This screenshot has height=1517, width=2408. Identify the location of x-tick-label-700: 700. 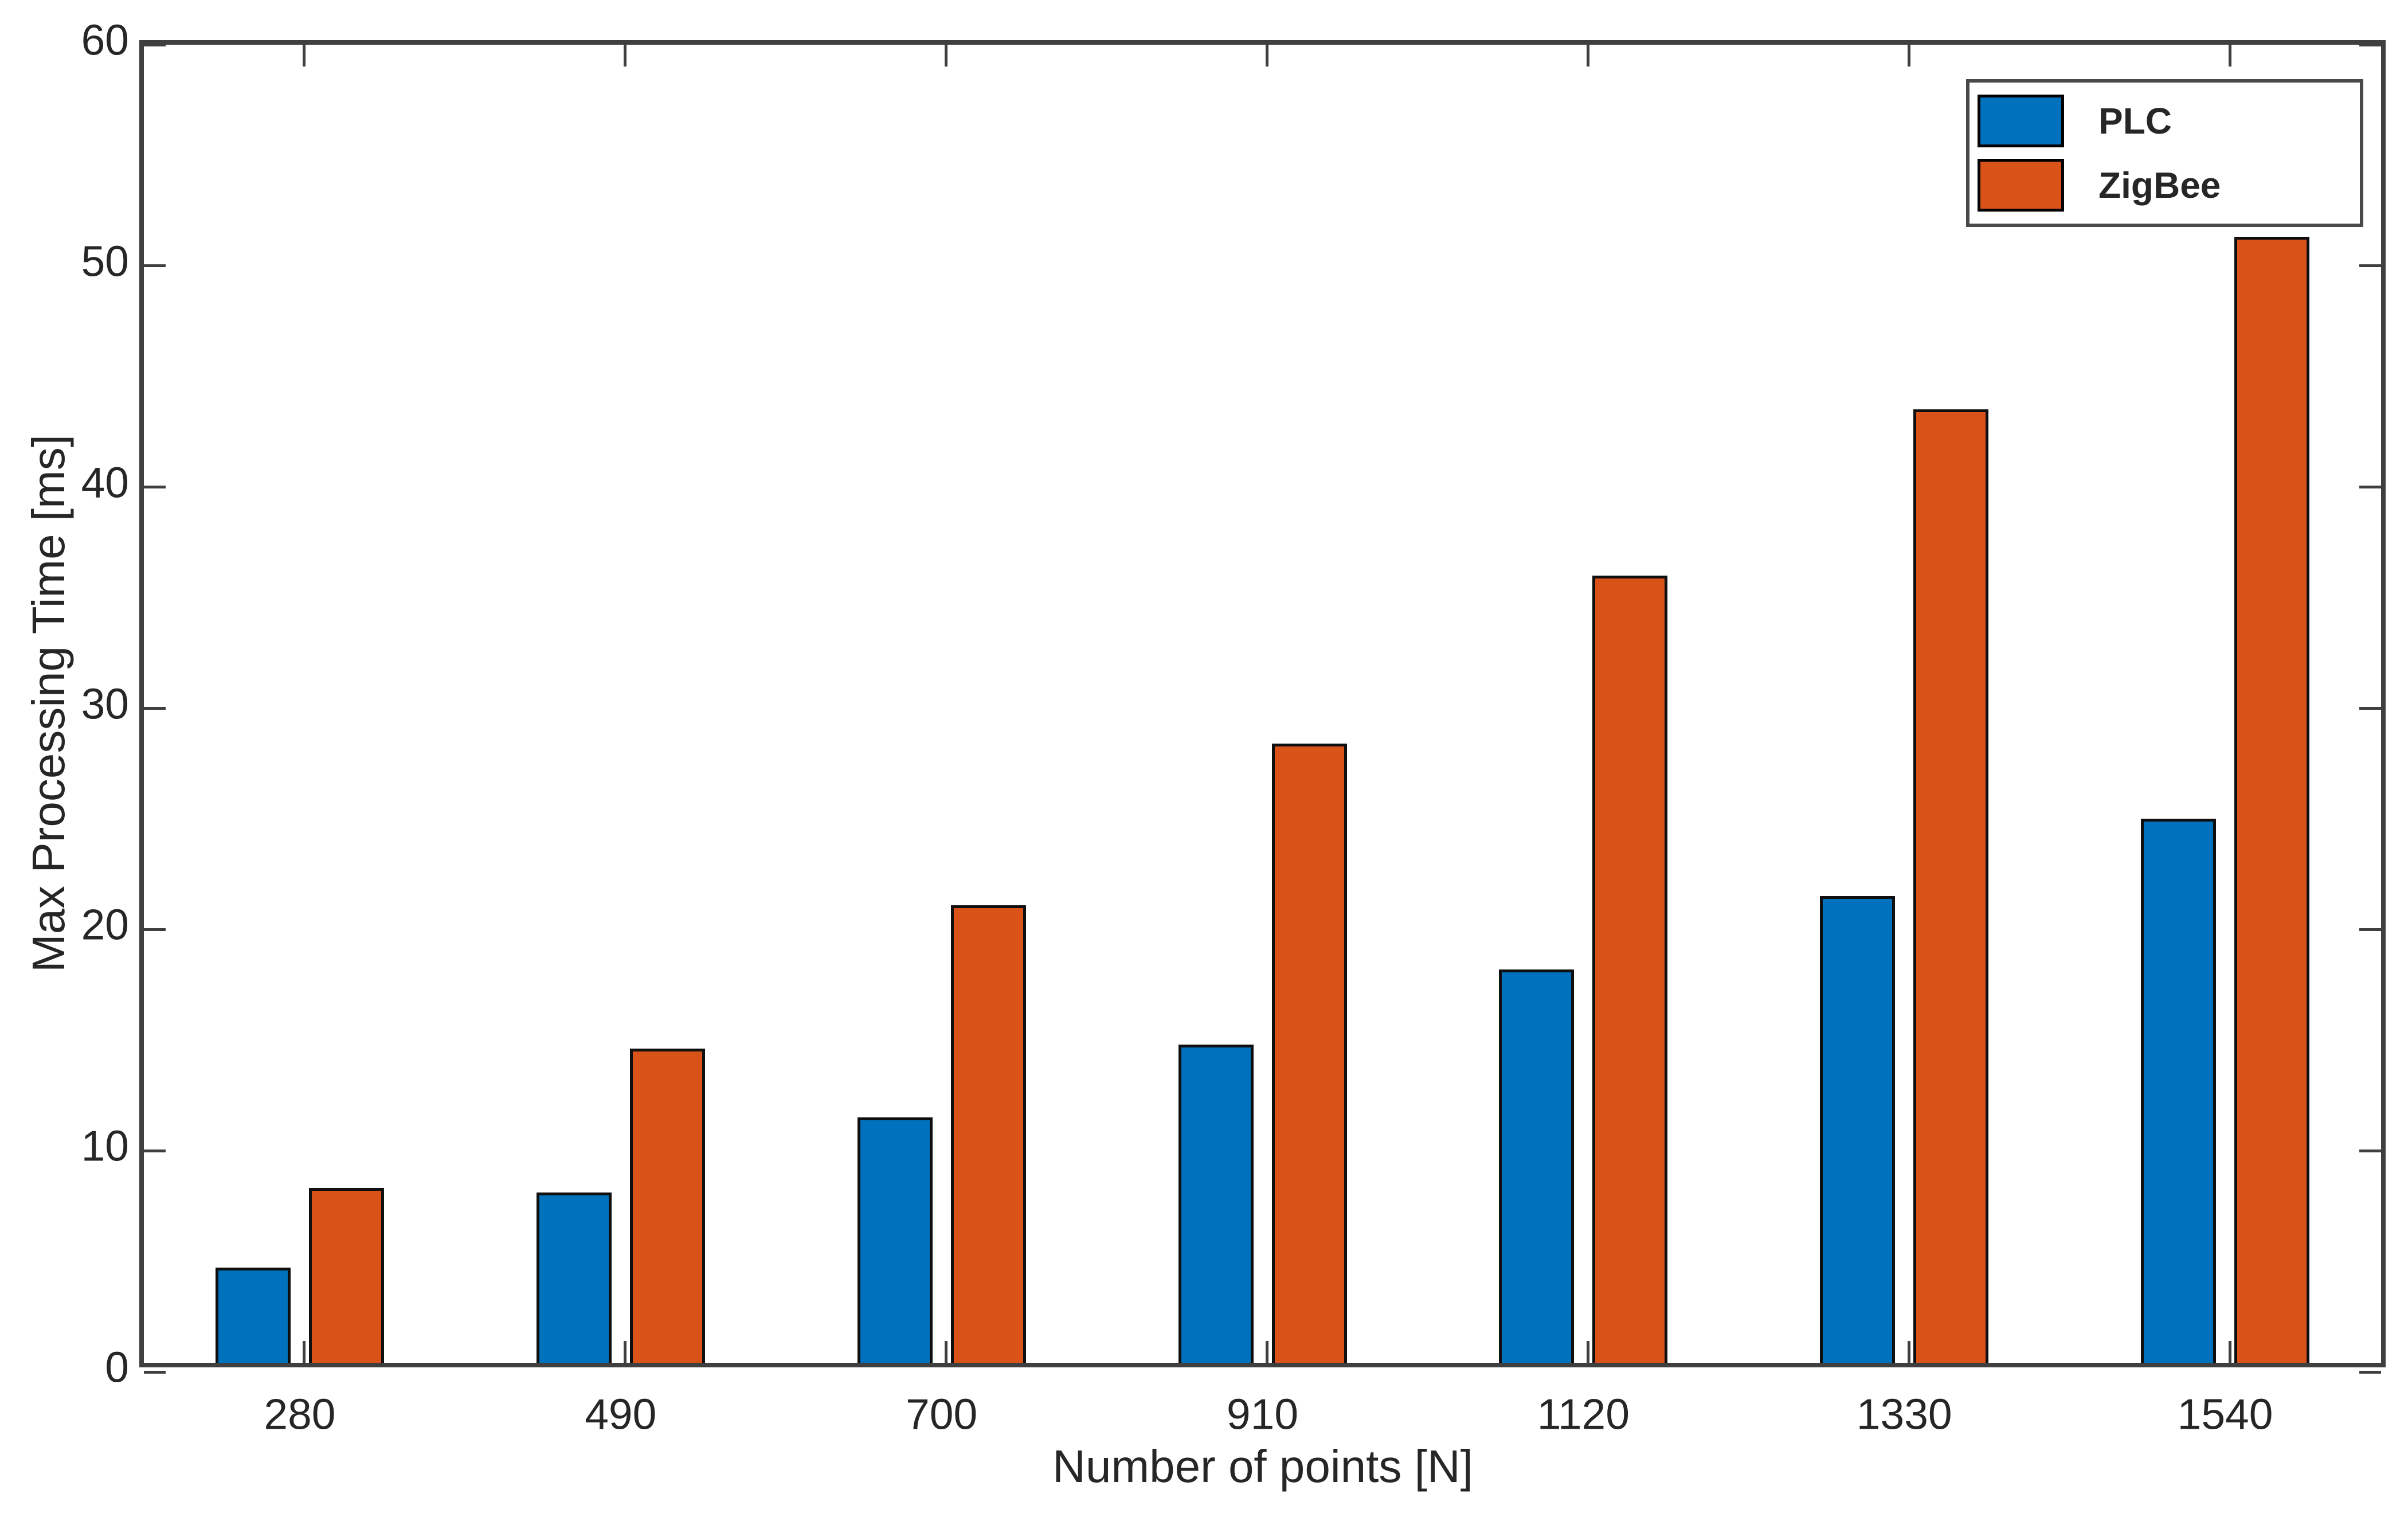
(942, 1414).